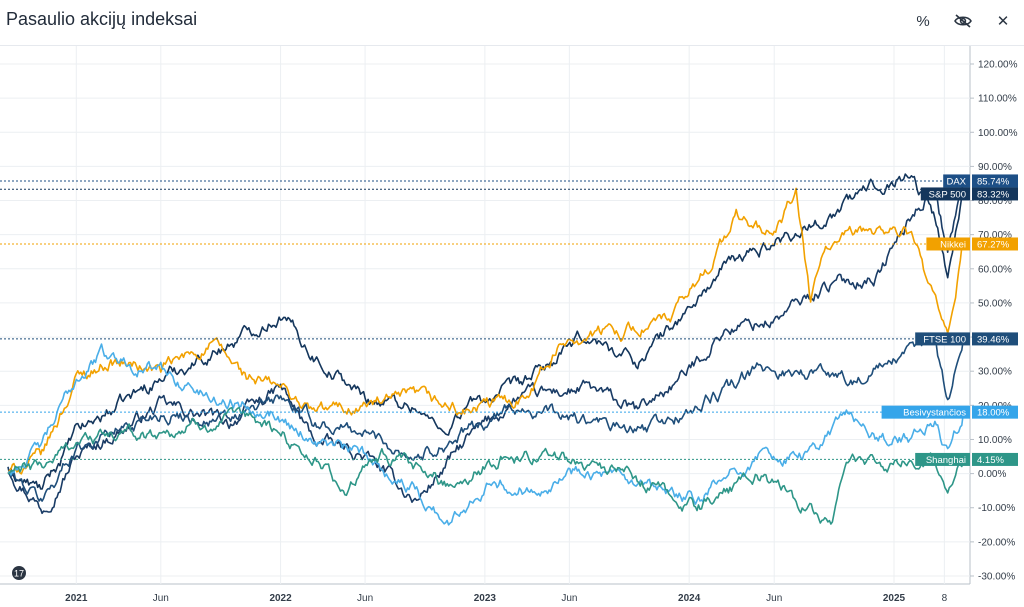 This screenshot has height=607, width=1024. What do you see at coordinates (506, 598) in the screenshot?
I see `x-axis: 2021 Jun 2022 Jun 2023 Jun 2024 Jun 2025 8` at bounding box center [506, 598].